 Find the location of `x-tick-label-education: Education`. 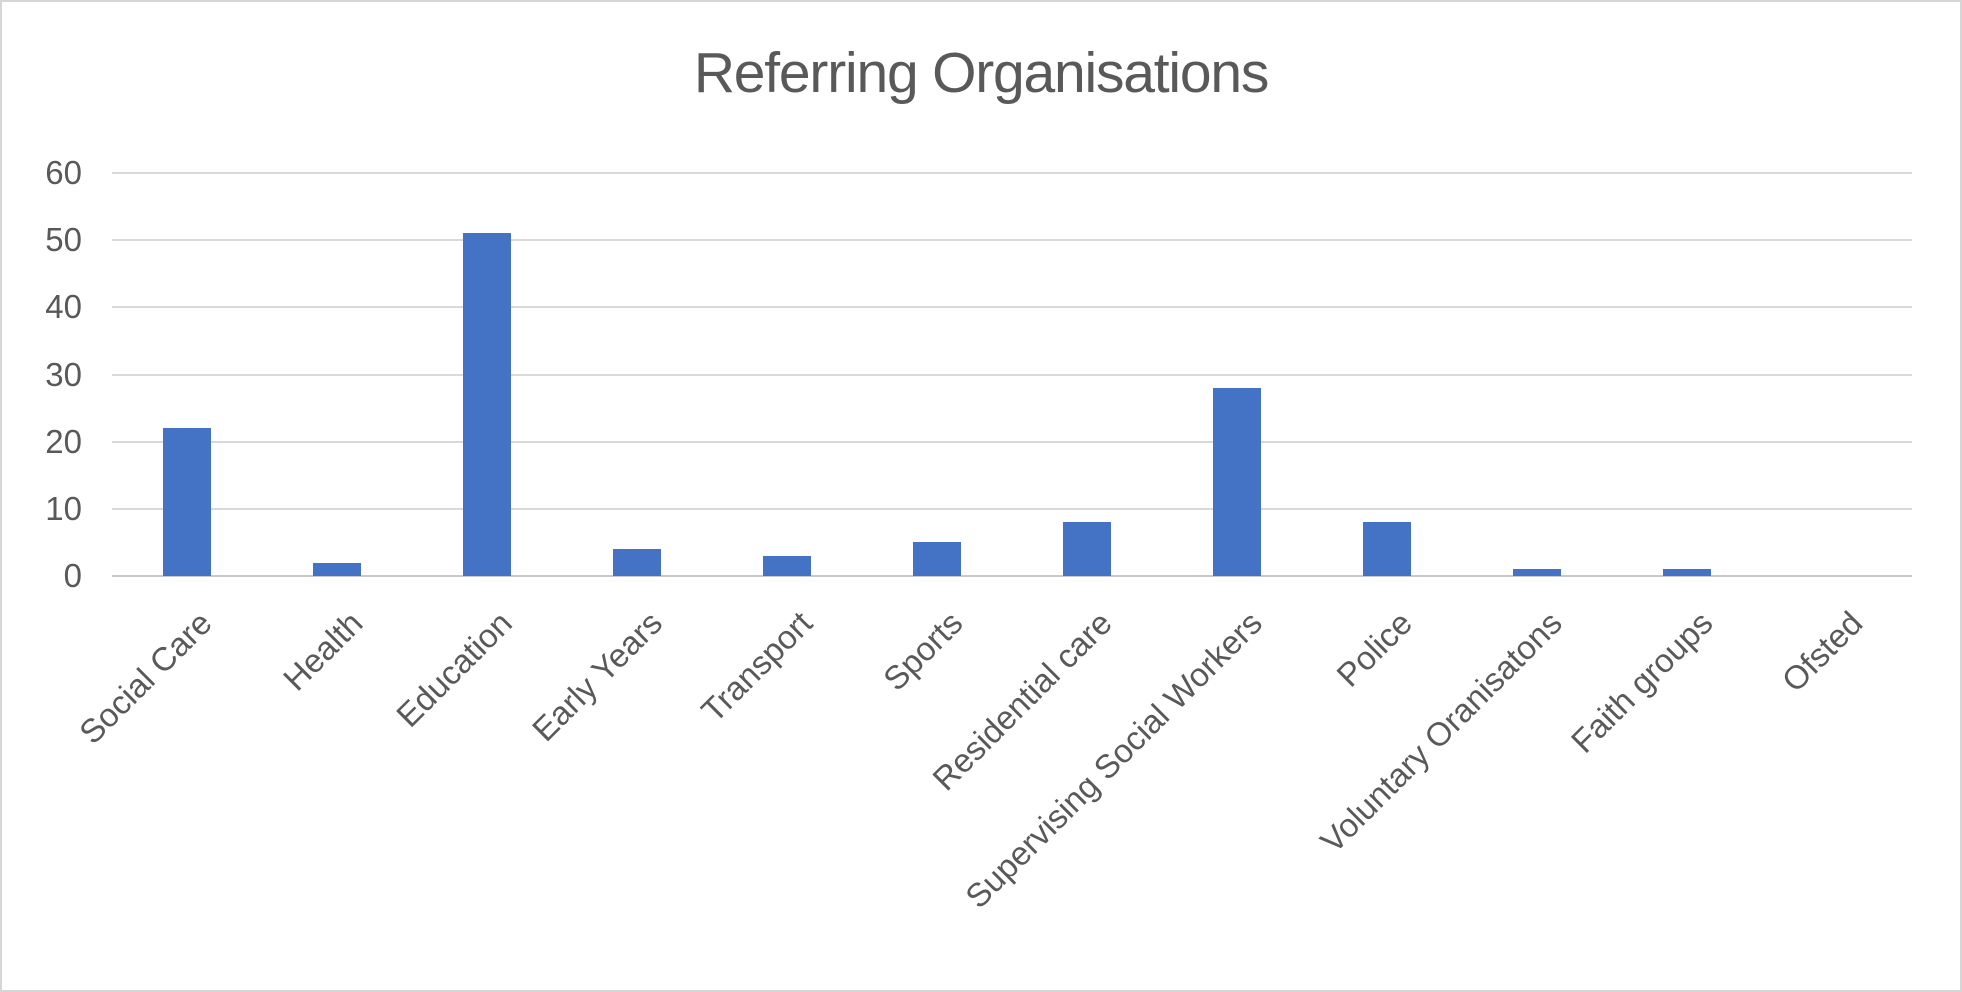

x-tick-label-education: Education is located at coordinates (454, 669).